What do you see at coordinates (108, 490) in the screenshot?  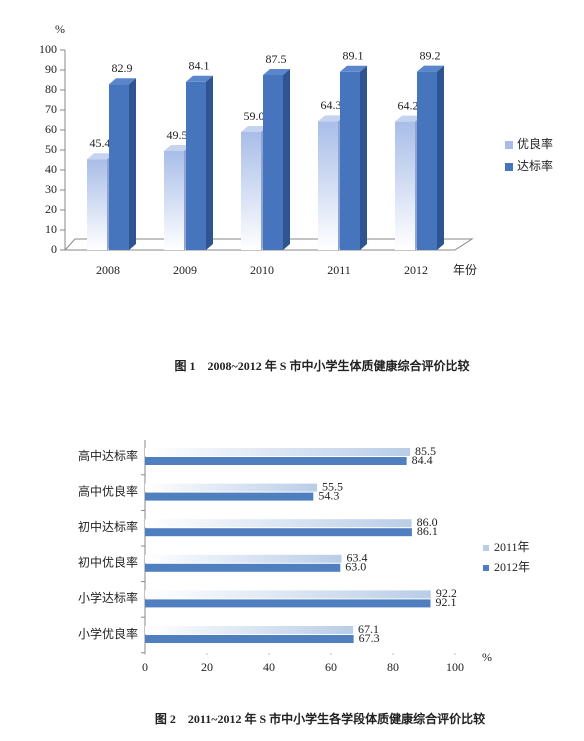 I see `y-tick-label: 高中优良率` at bounding box center [108, 490].